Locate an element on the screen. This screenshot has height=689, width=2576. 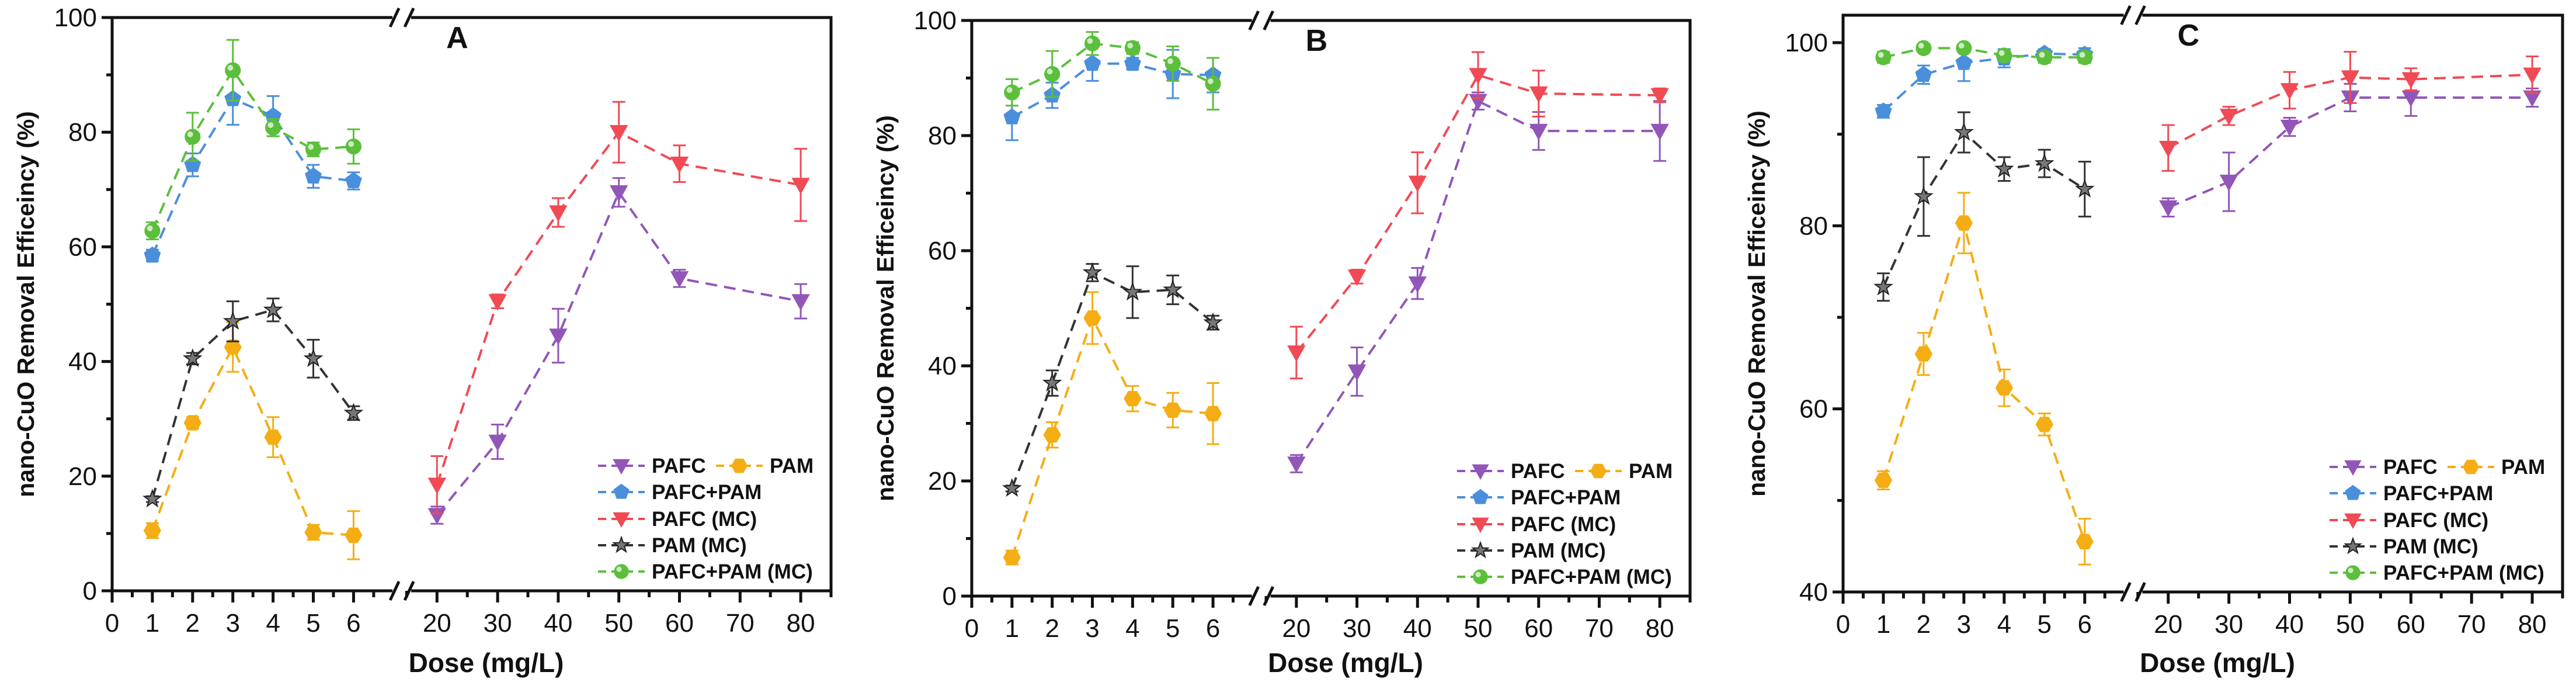
panel-letter: A is located at coordinates (457, 38).